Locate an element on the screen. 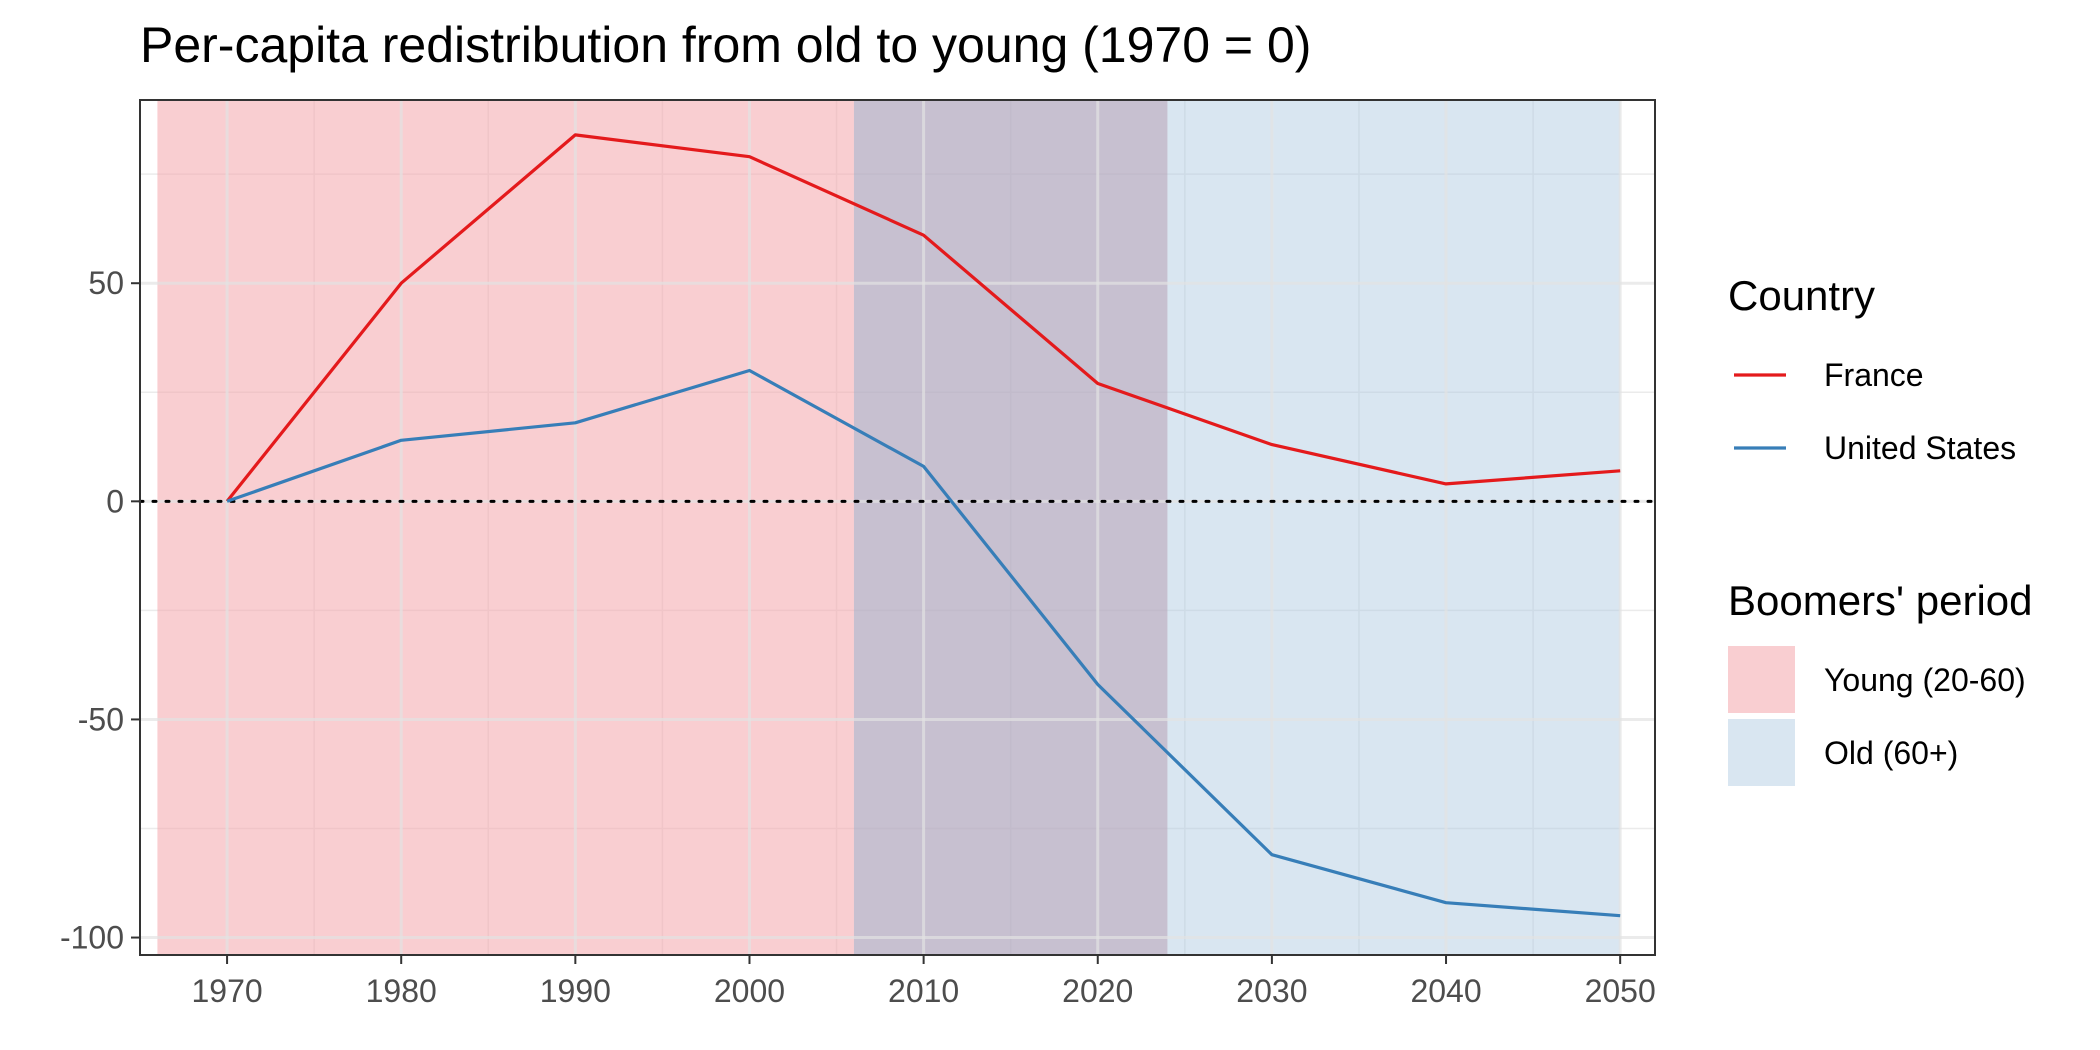 This screenshot has height=1050, width=2100. y-tick-label: -50 is located at coordinates (101, 719).